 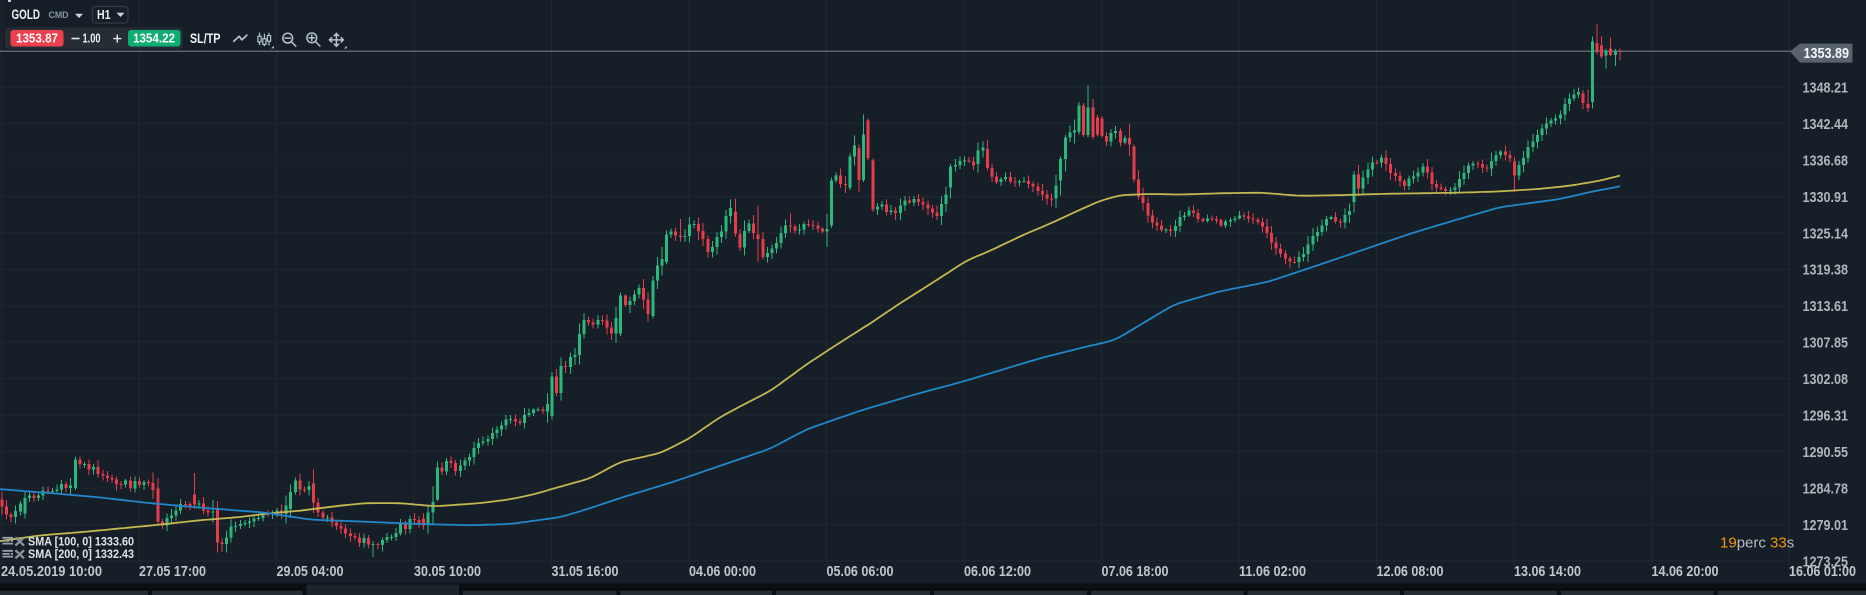 I want to click on svg-text: 11.06 02:00, so click(x=1272, y=572).